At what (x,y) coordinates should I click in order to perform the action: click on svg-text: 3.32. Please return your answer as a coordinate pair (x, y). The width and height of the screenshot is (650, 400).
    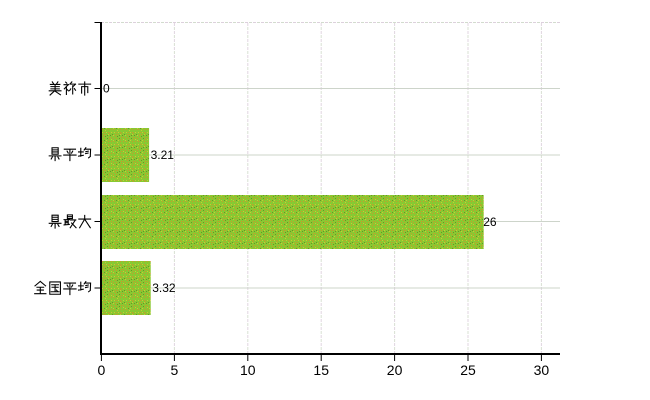
    Looking at the image, I should click on (164, 288).